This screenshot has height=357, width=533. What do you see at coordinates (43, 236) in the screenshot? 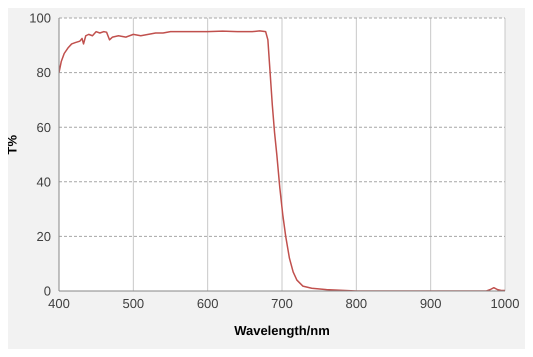
I see `y-tick-label: 20` at bounding box center [43, 236].